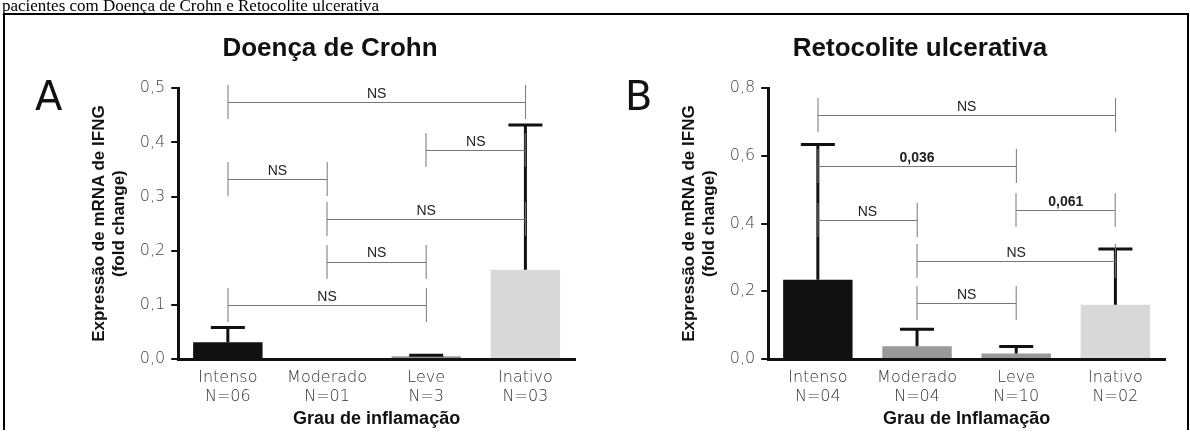  What do you see at coordinates (742, 155) in the screenshot?
I see `y-tick-label: 0,6` at bounding box center [742, 155].